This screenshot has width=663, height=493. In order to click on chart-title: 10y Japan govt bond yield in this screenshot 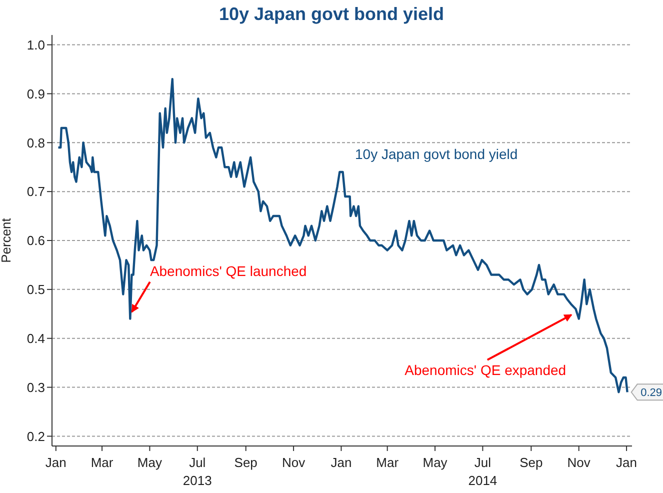, I will do `click(332, 14)`.